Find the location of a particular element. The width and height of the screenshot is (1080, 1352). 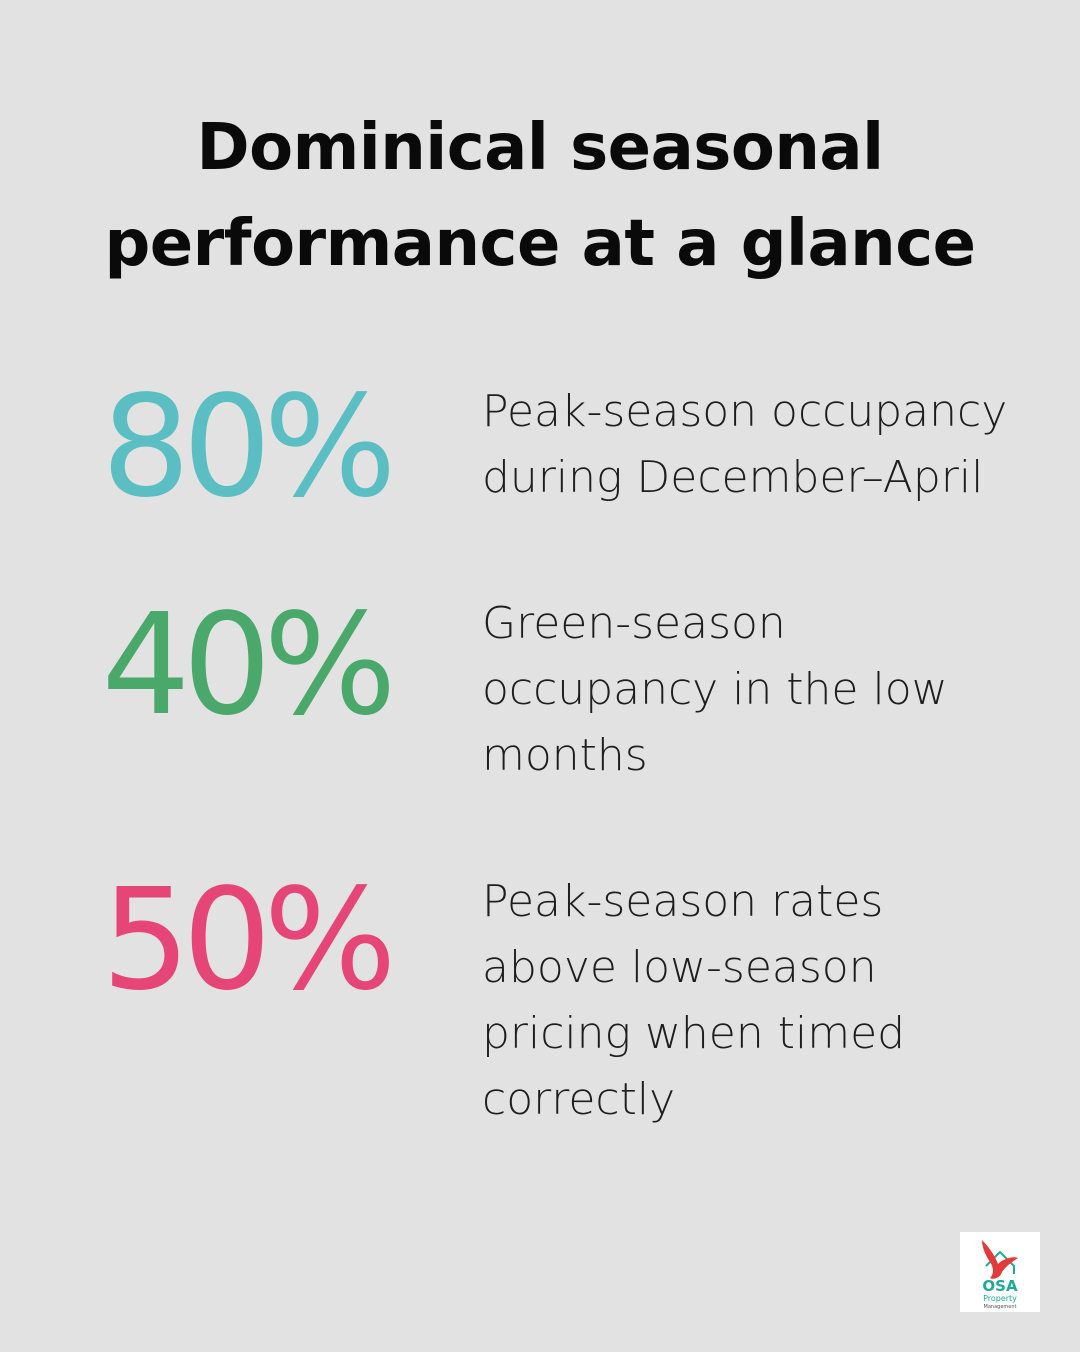

logo-line1: Property is located at coordinates (1000, 1298).